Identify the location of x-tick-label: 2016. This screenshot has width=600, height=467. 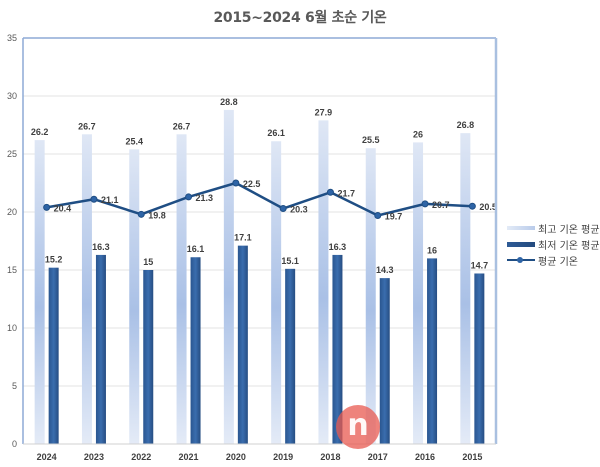
(425, 457).